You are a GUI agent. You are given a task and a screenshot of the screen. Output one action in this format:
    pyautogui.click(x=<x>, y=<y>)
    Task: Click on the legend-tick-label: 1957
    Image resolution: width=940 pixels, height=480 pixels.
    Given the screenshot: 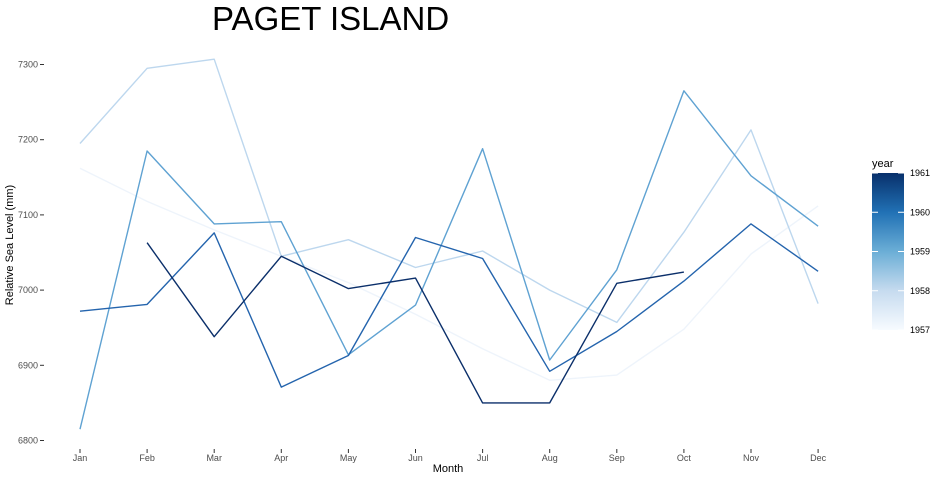 What is the action you would take?
    pyautogui.click(x=920, y=330)
    